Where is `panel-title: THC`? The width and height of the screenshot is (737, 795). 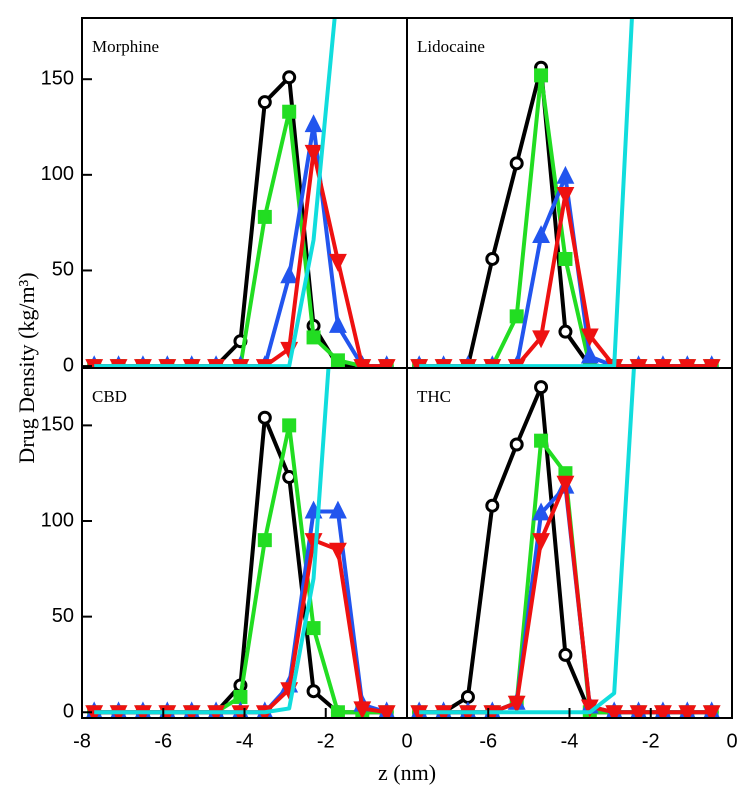 panel-title: THC is located at coordinates (434, 396).